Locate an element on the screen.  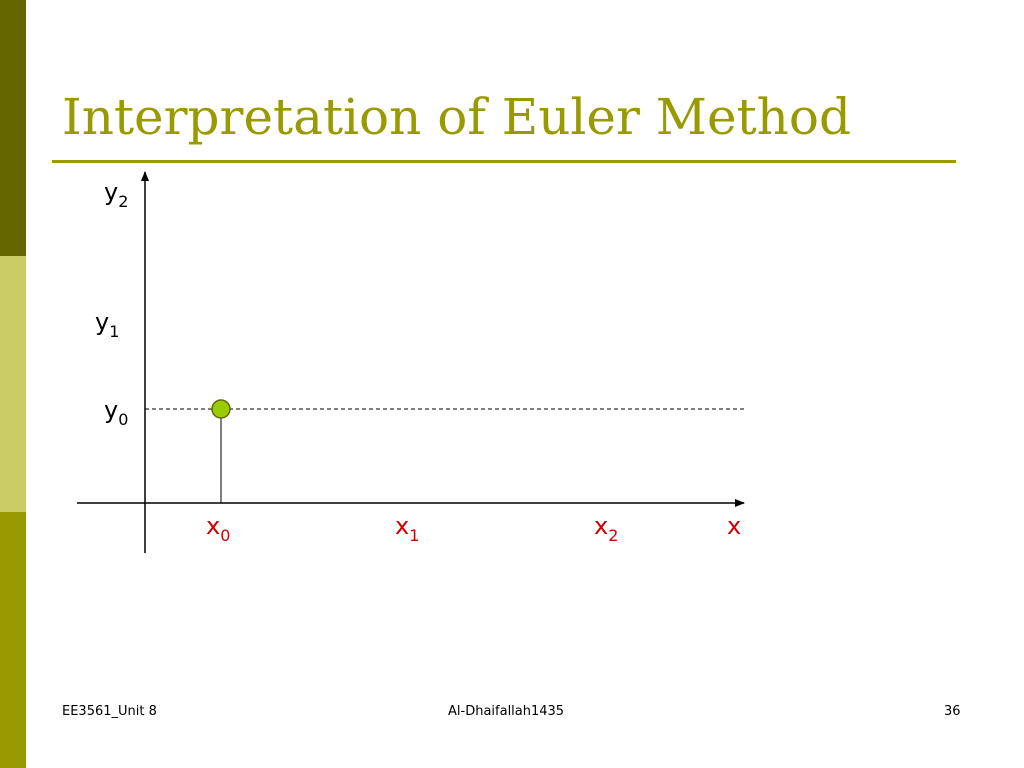
x-tick-label-0: x0 is located at coordinates (218, 528).